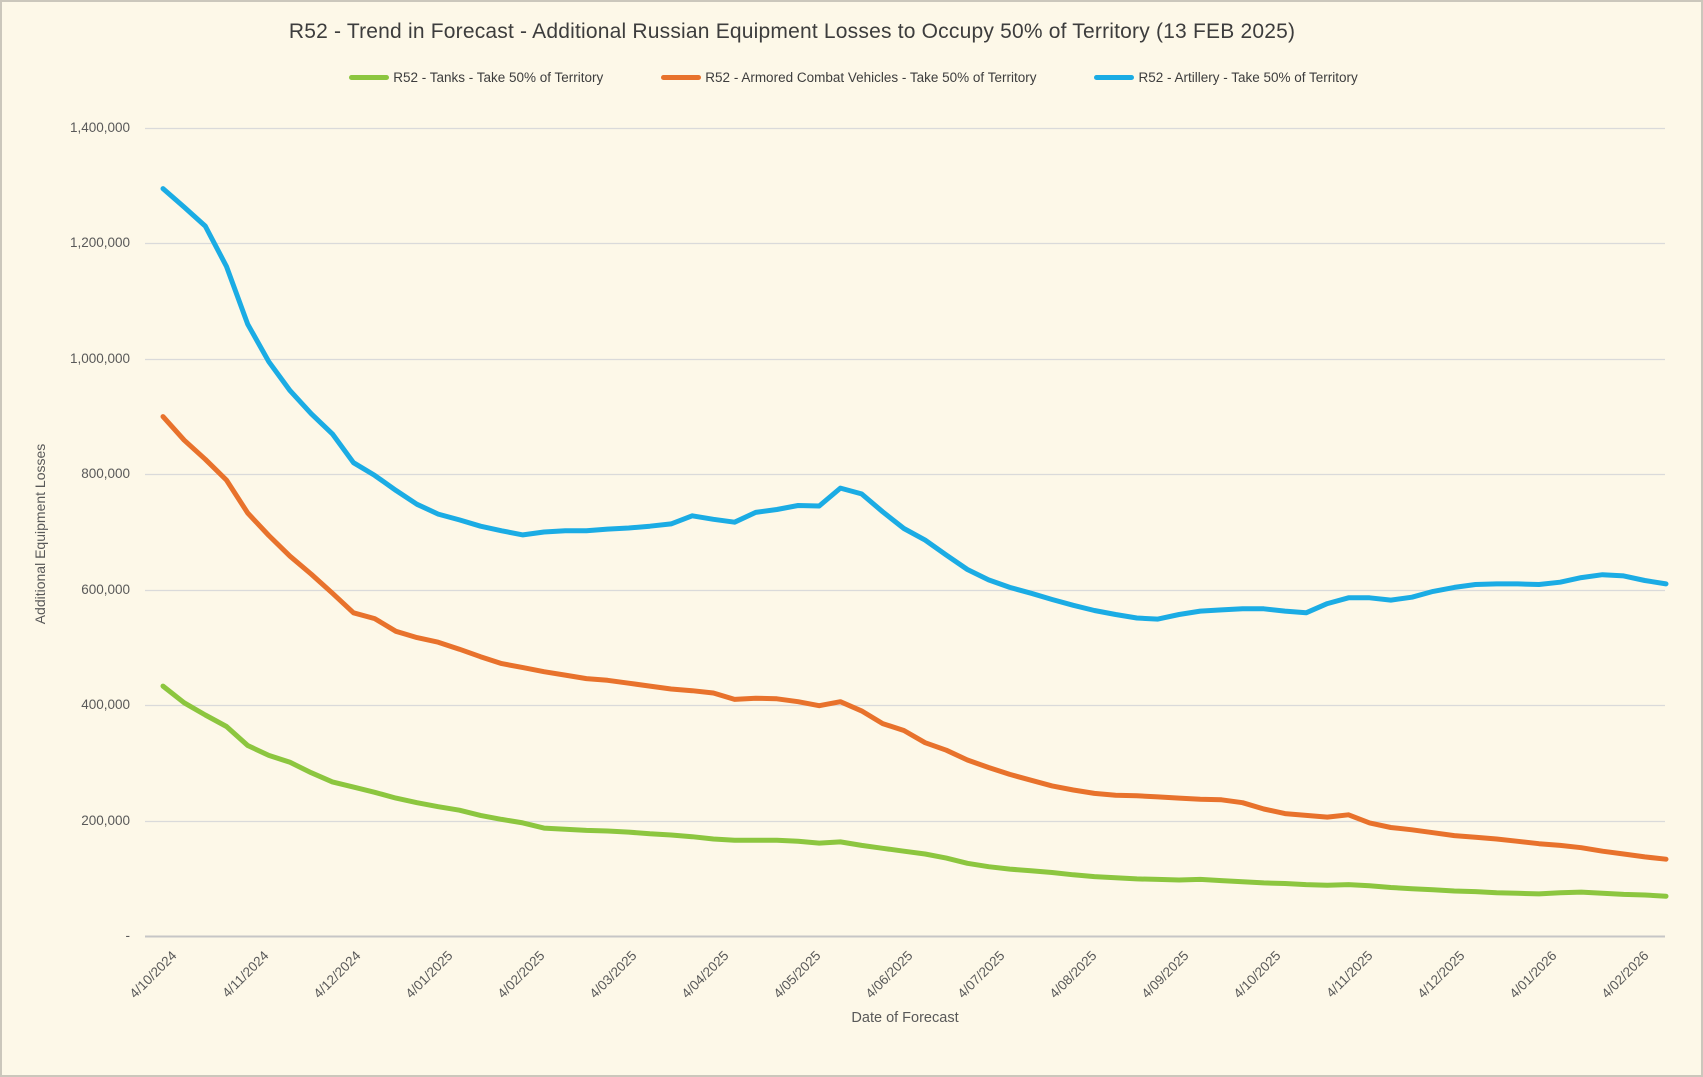 Image resolution: width=1703 pixels, height=1077 pixels. Describe the element at coordinates (99, 358) in the screenshot. I see `y-tick-label: 1,000,000` at that location.